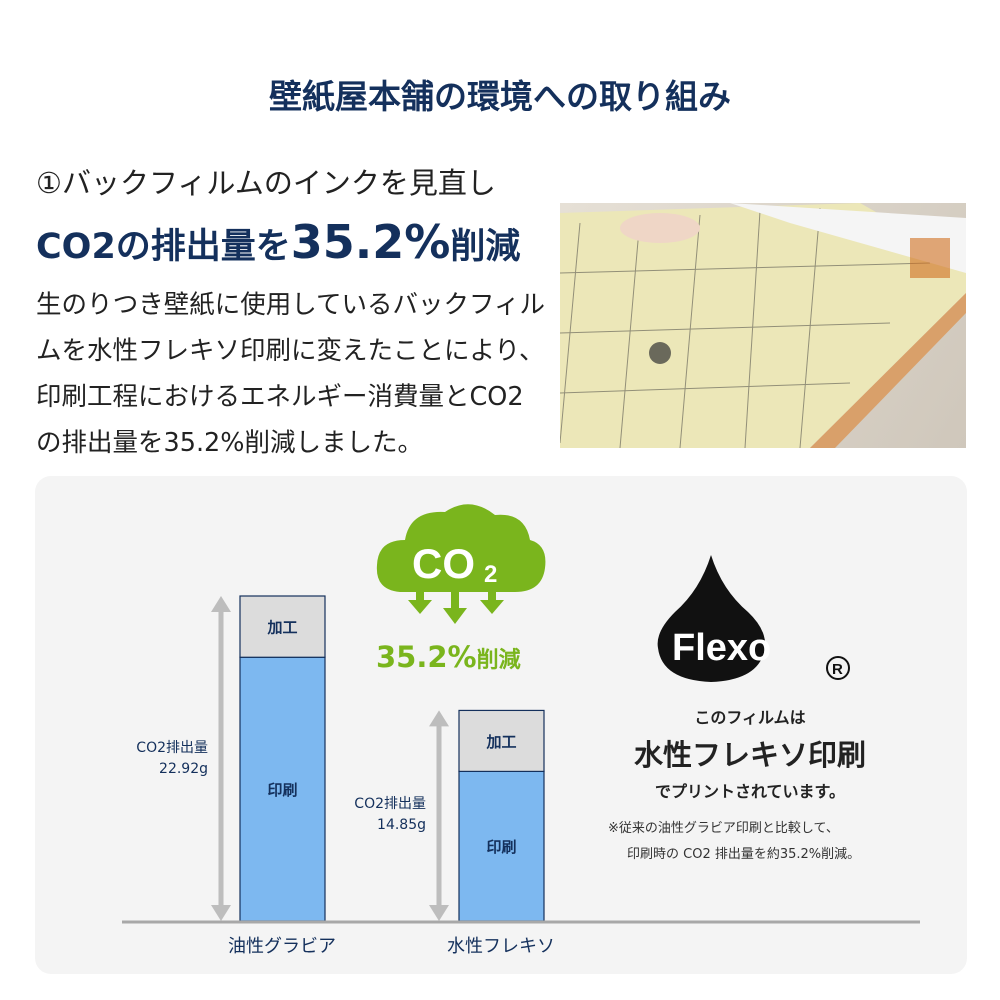 This screenshot has height=1000, width=1000. Describe the element at coordinates (749, 755) in the screenshot. I see `flexo-line2: 水性フレキソ印刷` at that location.